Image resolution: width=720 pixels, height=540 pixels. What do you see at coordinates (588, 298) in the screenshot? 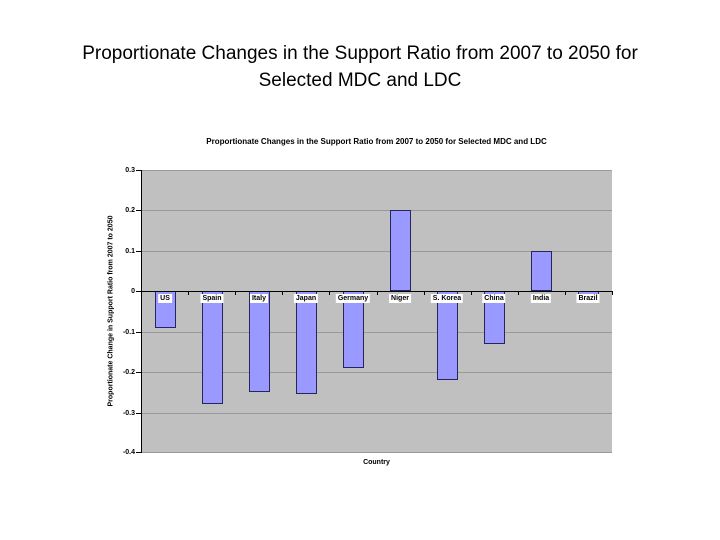
I see `category-label: Brazil` at bounding box center [588, 298].